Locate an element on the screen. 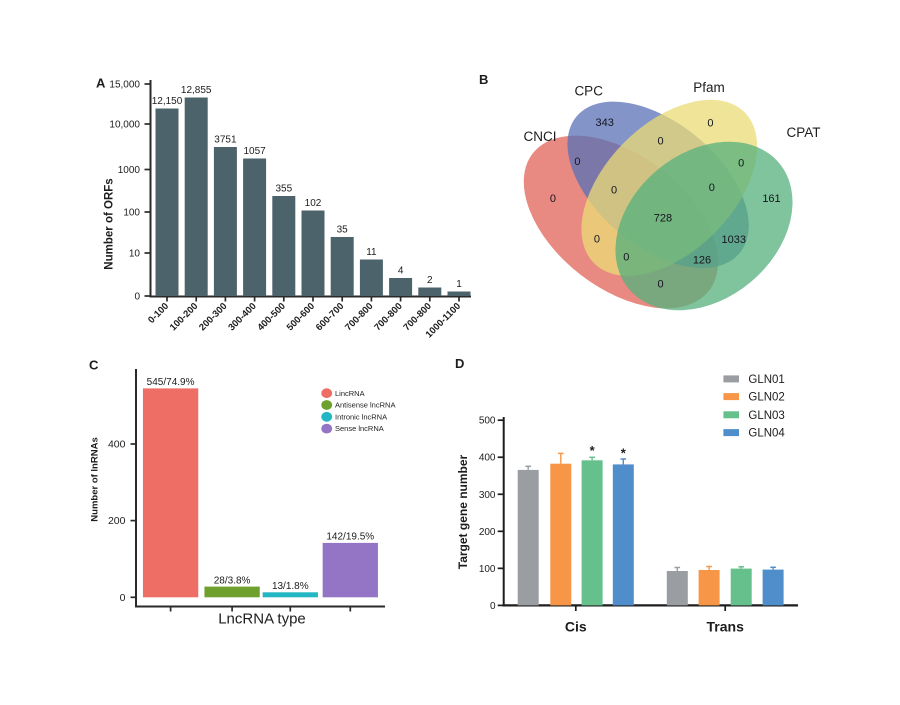 This screenshot has width=900, height=705. svg-text: 10,000 is located at coordinates (124, 125).